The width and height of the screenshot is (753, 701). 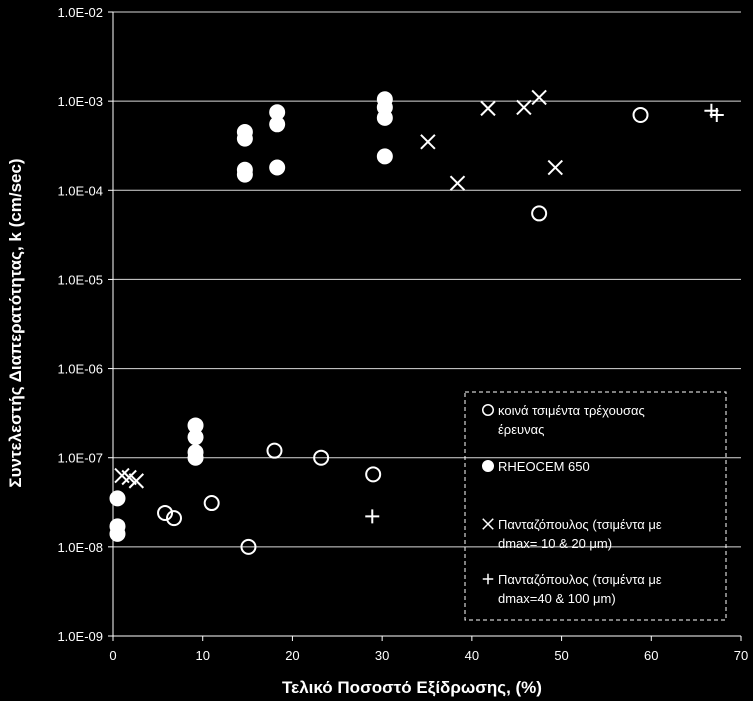 What do you see at coordinates (488, 466) in the screenshot?
I see `legend-marker-filled-circle` at bounding box center [488, 466].